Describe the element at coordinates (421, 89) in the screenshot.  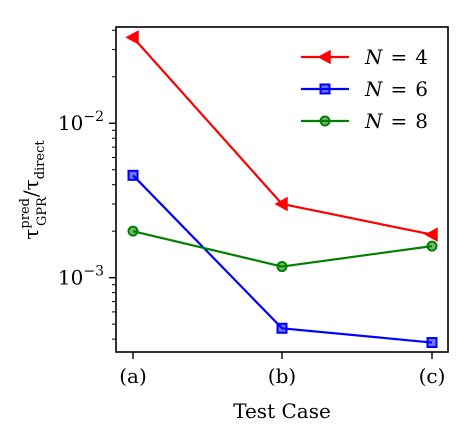
I see `legend-label-value: 6` at that location.